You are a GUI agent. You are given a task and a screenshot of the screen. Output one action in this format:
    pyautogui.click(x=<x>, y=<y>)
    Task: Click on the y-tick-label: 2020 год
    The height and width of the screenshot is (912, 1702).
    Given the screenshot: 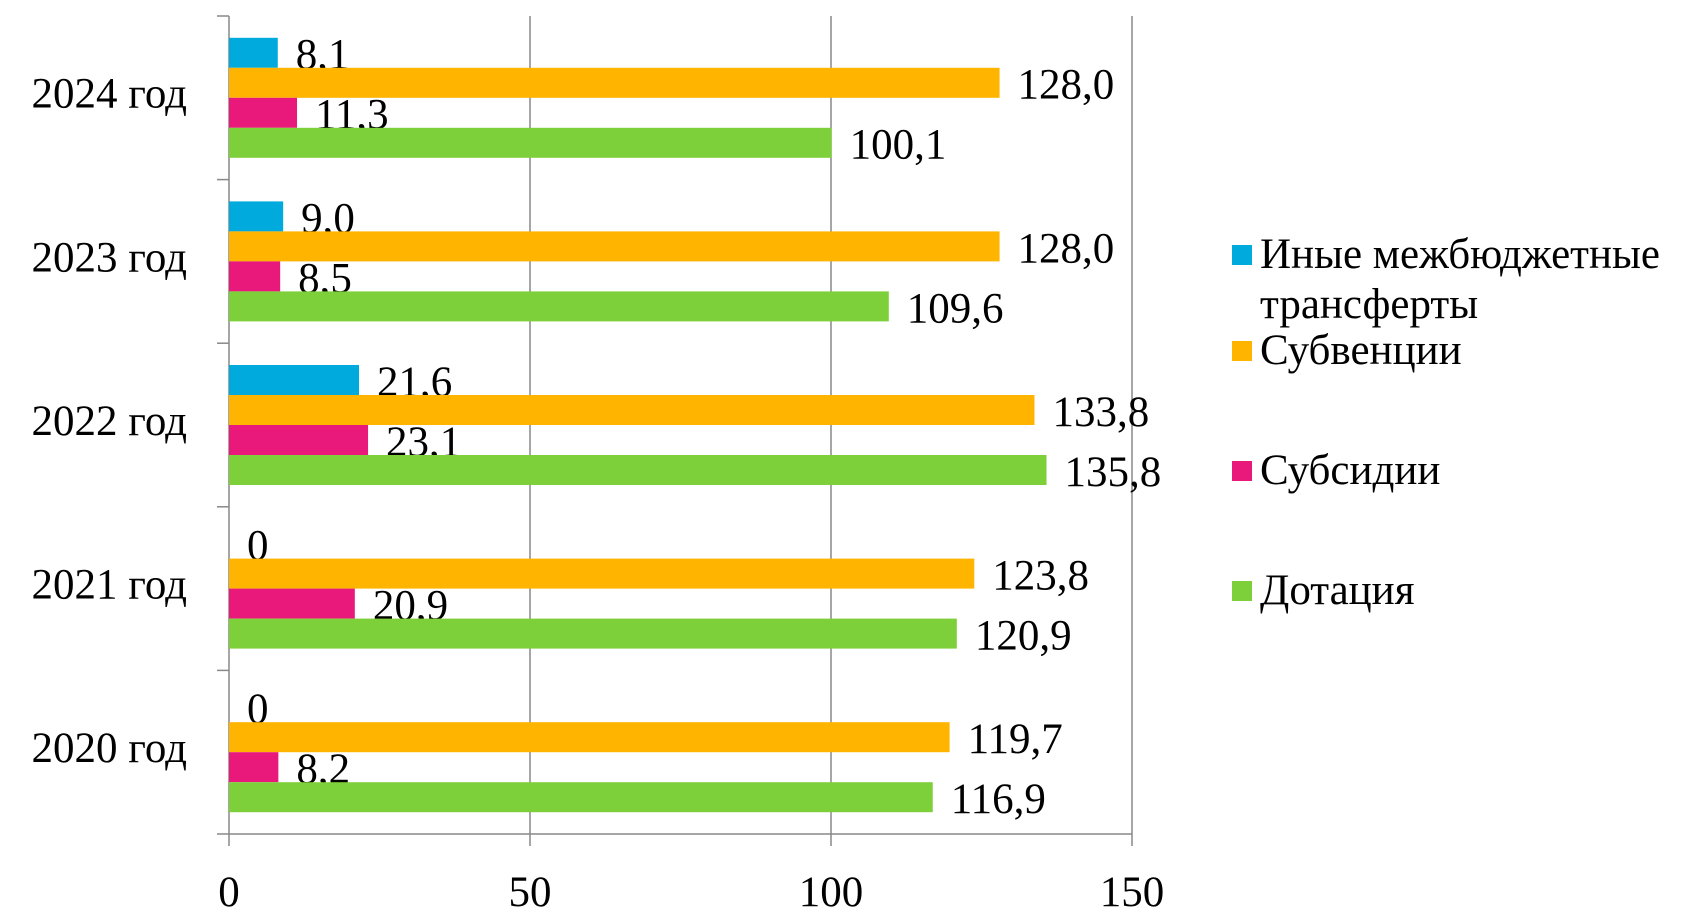 What is the action you would take?
    pyautogui.click(x=109, y=748)
    